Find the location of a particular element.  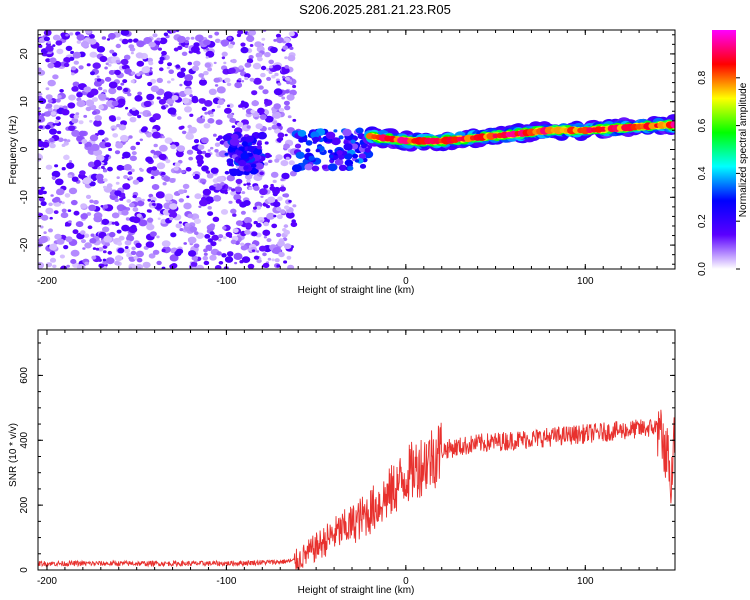

colorbar-tick-label: 0.4 is located at coordinates (702, 173).